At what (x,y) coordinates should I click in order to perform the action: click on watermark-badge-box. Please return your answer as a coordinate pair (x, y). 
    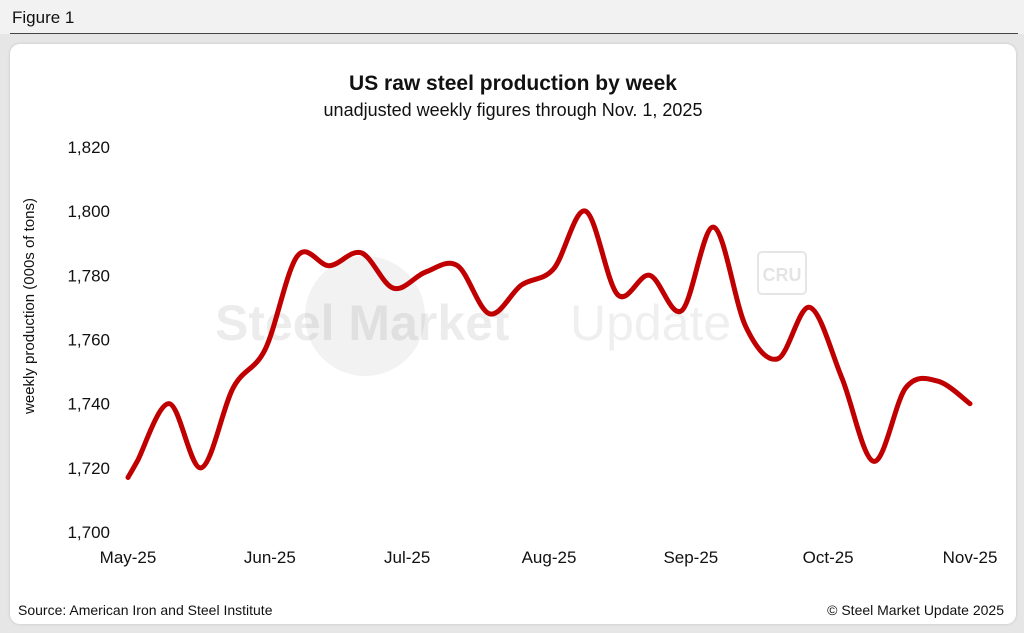
    Looking at the image, I should click on (782, 273).